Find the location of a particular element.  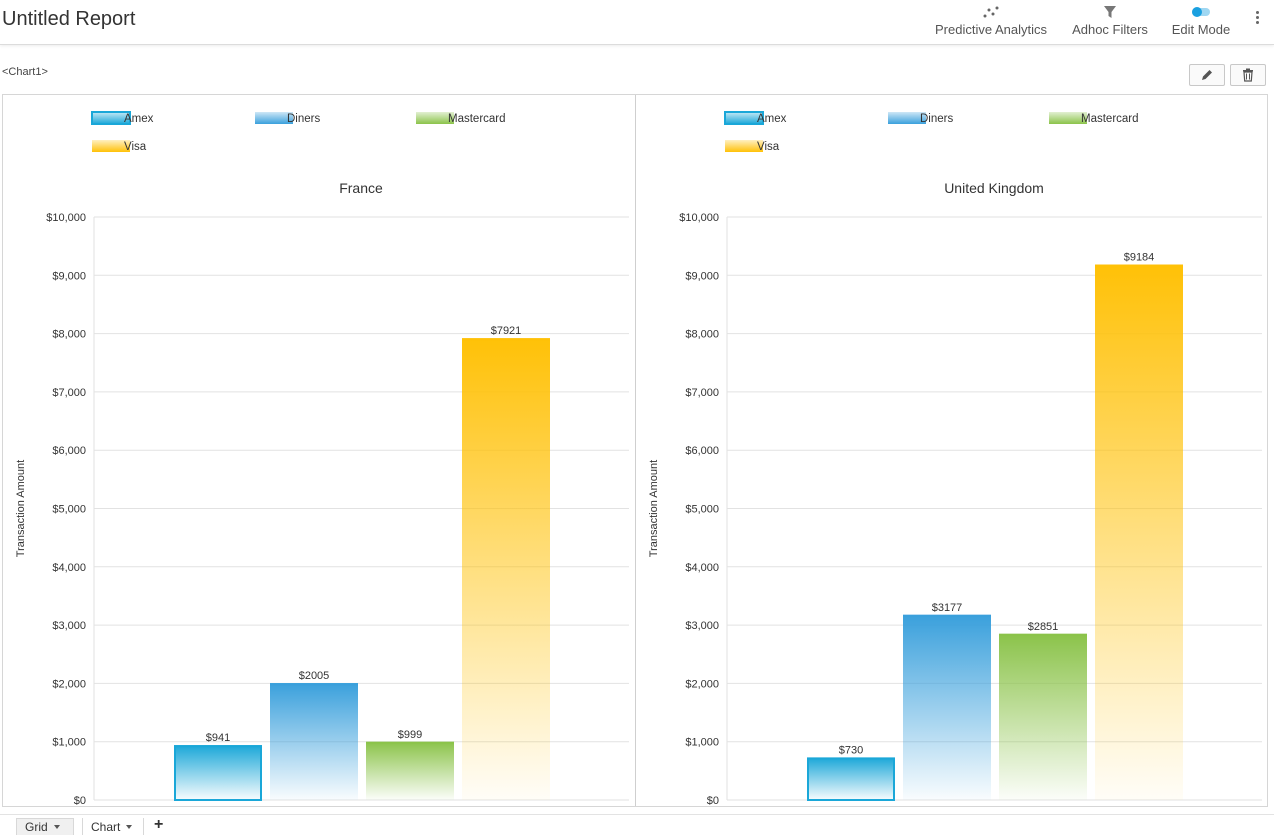

edit-chart-button is located at coordinates (1207, 75).